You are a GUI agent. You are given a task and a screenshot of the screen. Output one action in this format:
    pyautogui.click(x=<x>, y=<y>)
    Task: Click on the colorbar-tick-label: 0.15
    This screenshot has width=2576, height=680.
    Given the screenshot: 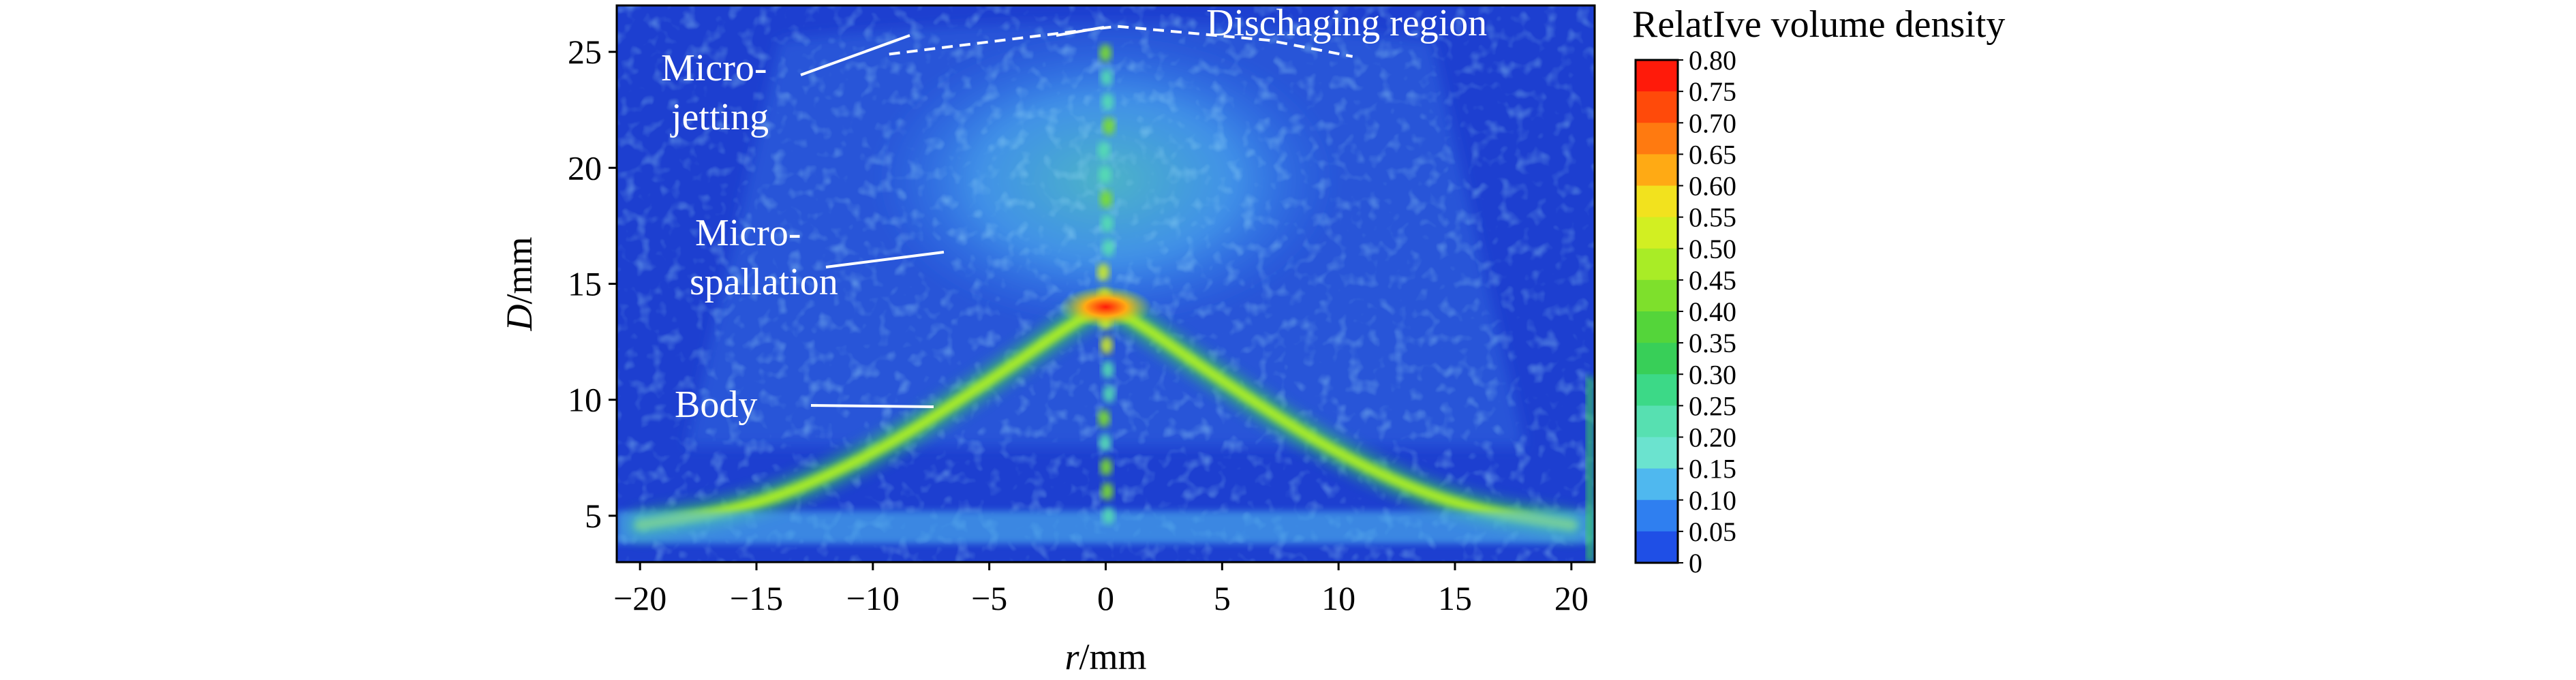 What is the action you would take?
    pyautogui.click(x=1713, y=469)
    